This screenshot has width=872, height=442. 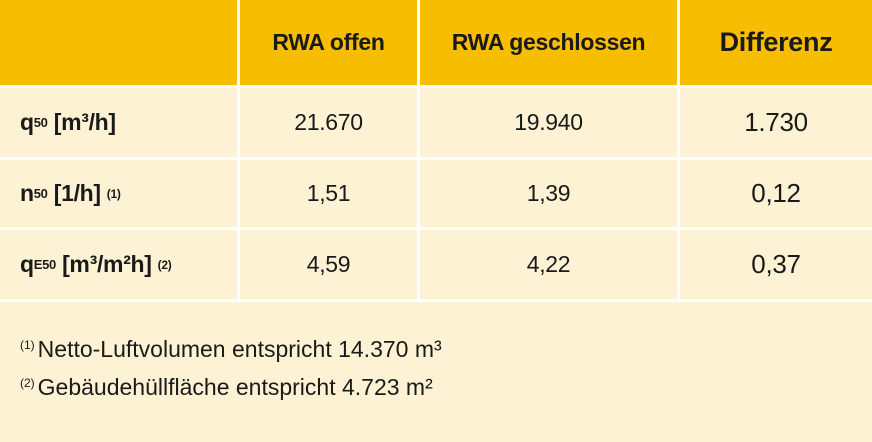 What do you see at coordinates (330, 266) in the screenshot?
I see `value-cell: 4,59` at bounding box center [330, 266].